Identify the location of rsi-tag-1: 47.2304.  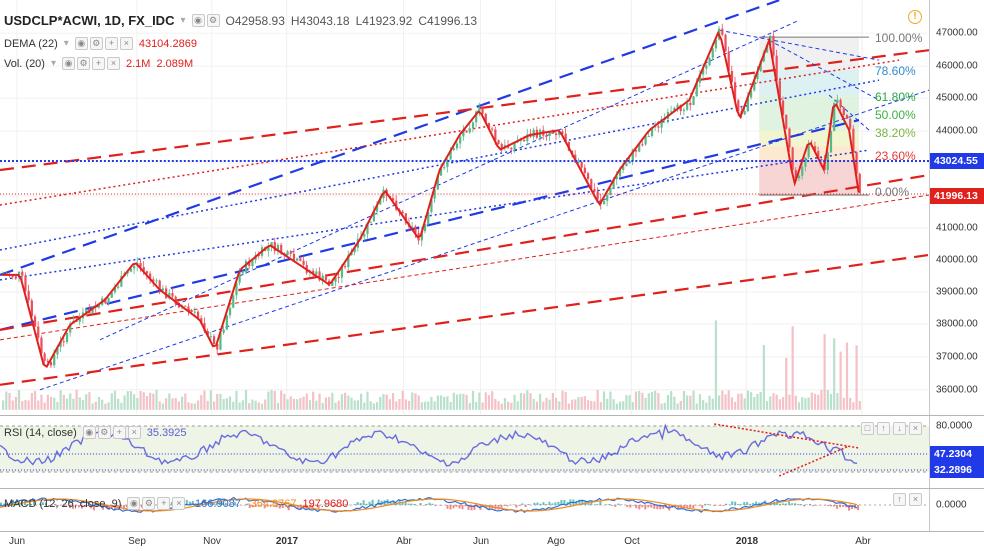
(957, 454).